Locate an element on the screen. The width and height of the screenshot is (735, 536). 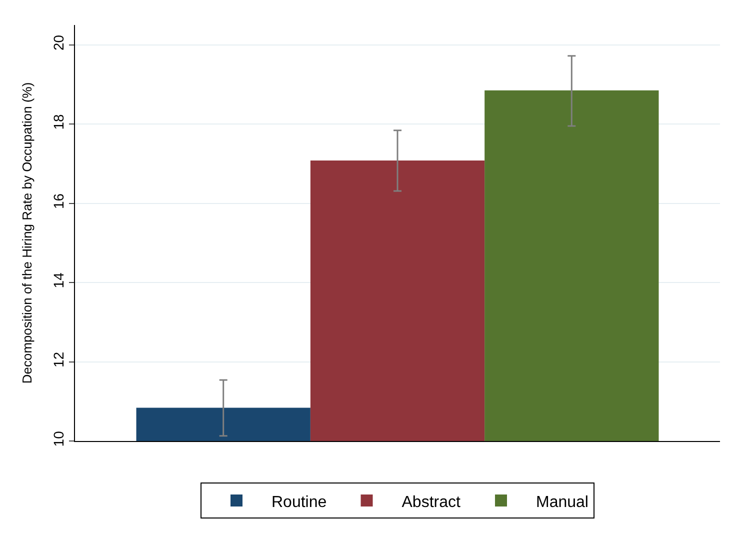
y-tick-label: 20 is located at coordinates (58, 42).